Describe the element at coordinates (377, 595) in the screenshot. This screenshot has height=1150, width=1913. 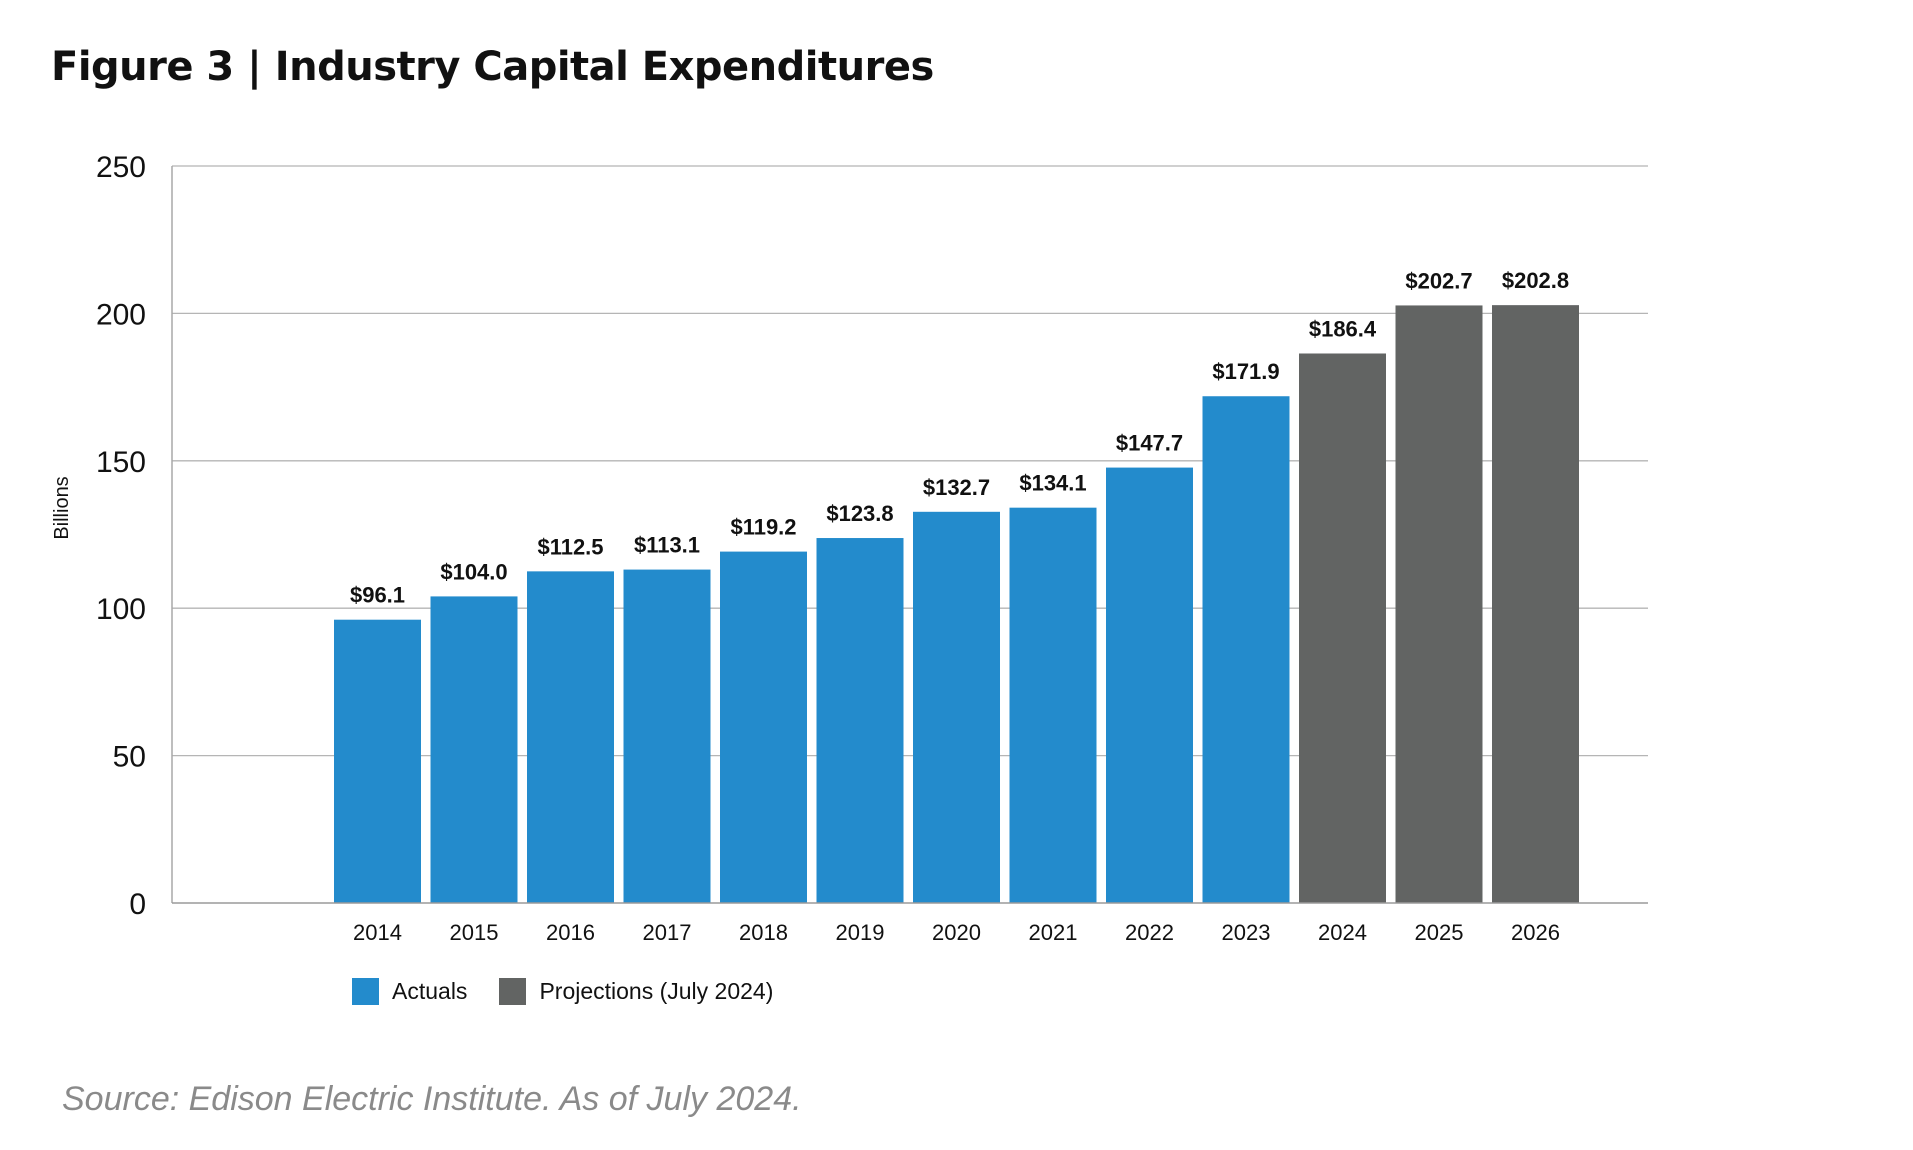
I see `data-label-2014: $96.1` at that location.